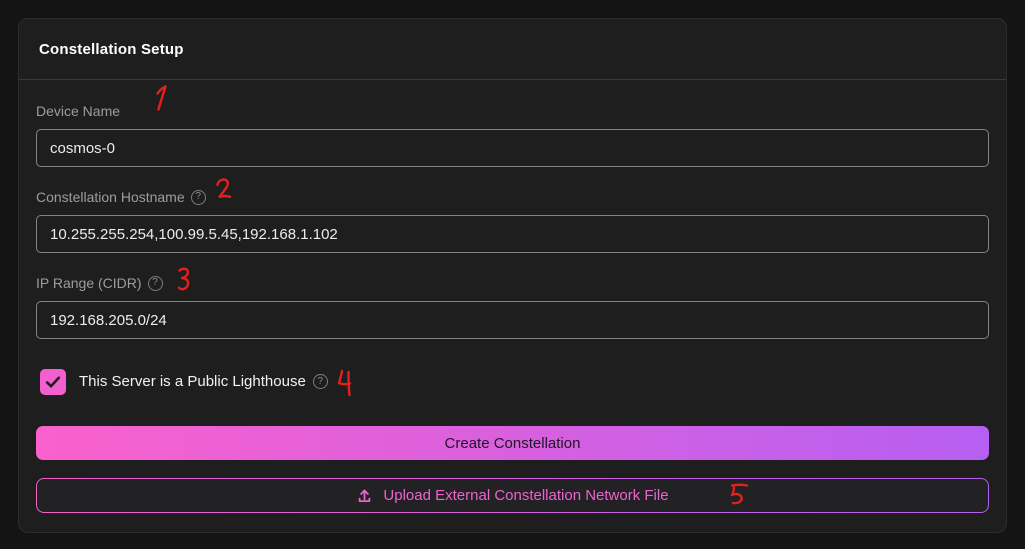  What do you see at coordinates (111, 49) in the screenshot?
I see `page-title: Constellation Setup` at bounding box center [111, 49].